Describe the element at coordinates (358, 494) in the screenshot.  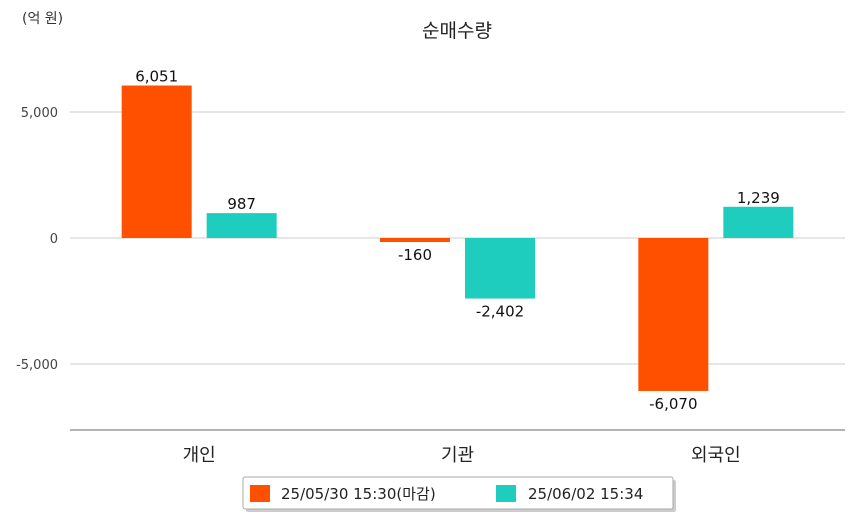
I see `legend-label-series-1: 25/05/30 15:30(마감)` at that location.